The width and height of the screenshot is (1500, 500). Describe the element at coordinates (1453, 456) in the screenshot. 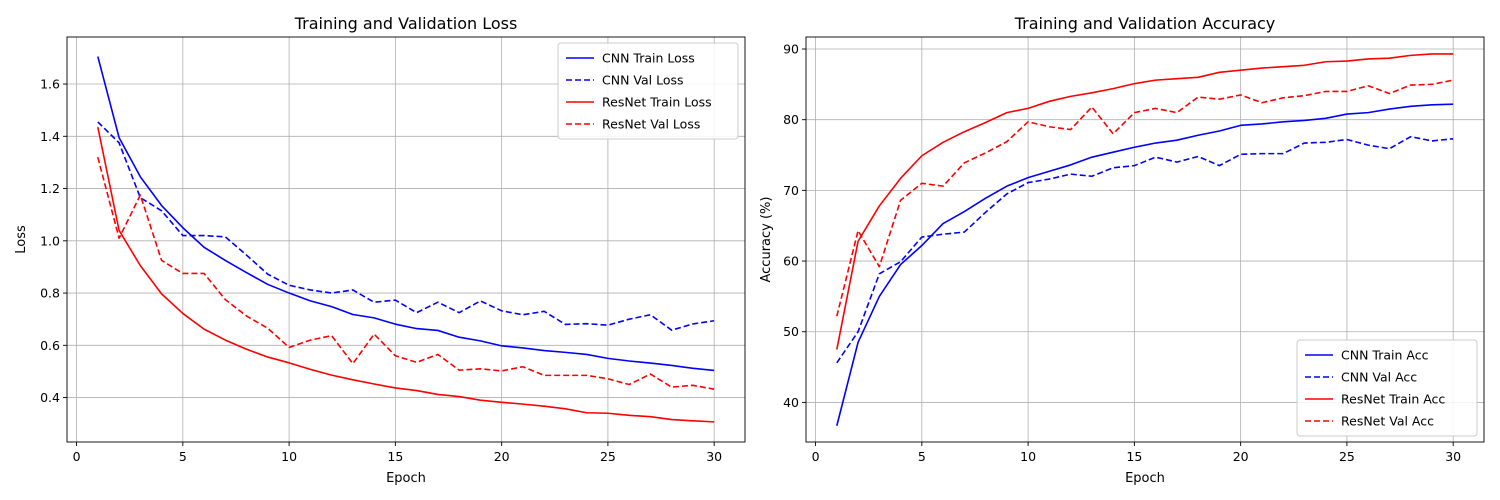

I see `chart-1-xtick-label-6: 30` at that location.